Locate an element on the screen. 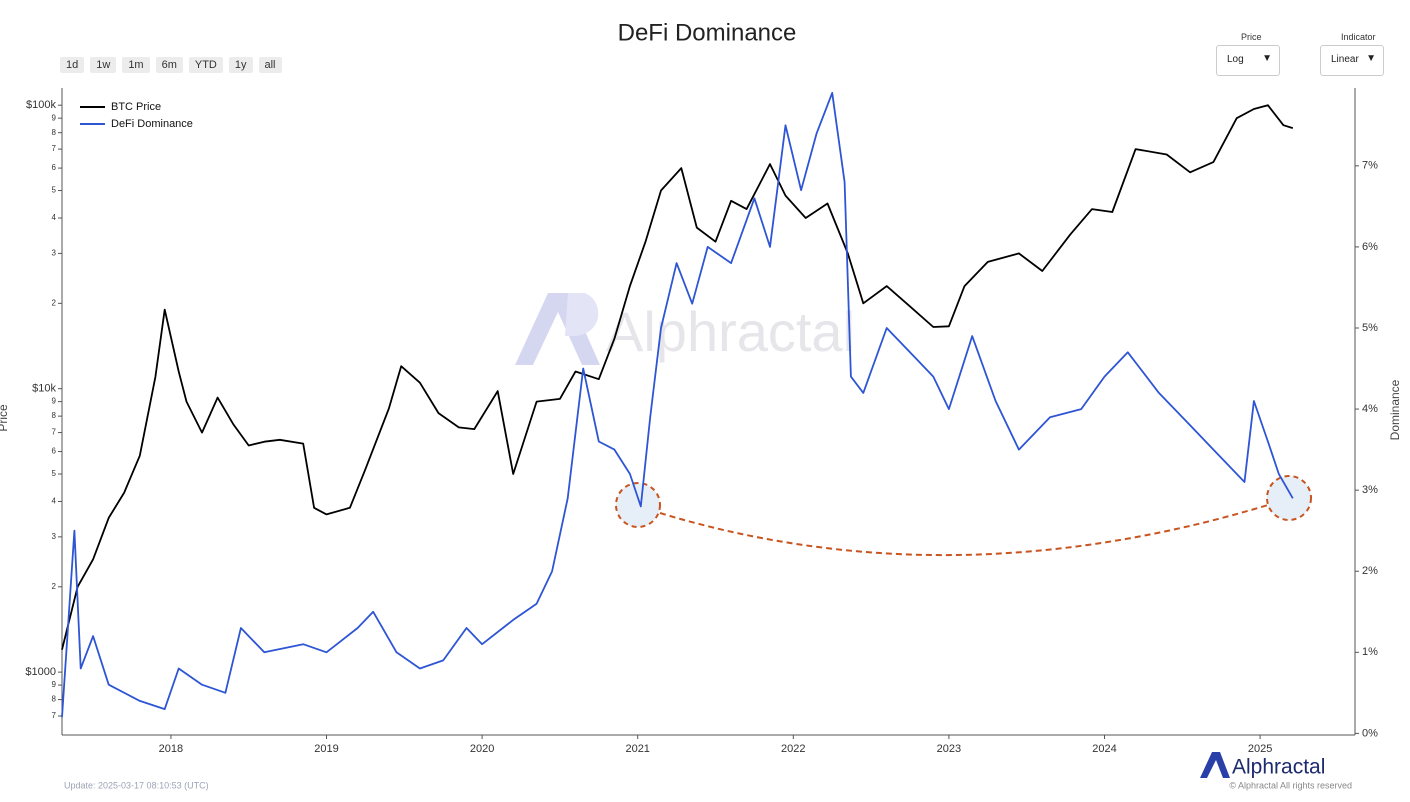 This screenshot has height=802, width=1410. annotation-curve is located at coordinates (964, 530).